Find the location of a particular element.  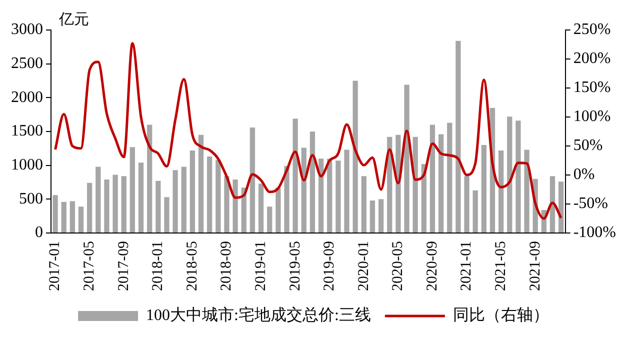

y2-tick-label: -100% is located at coordinates (594, 233).